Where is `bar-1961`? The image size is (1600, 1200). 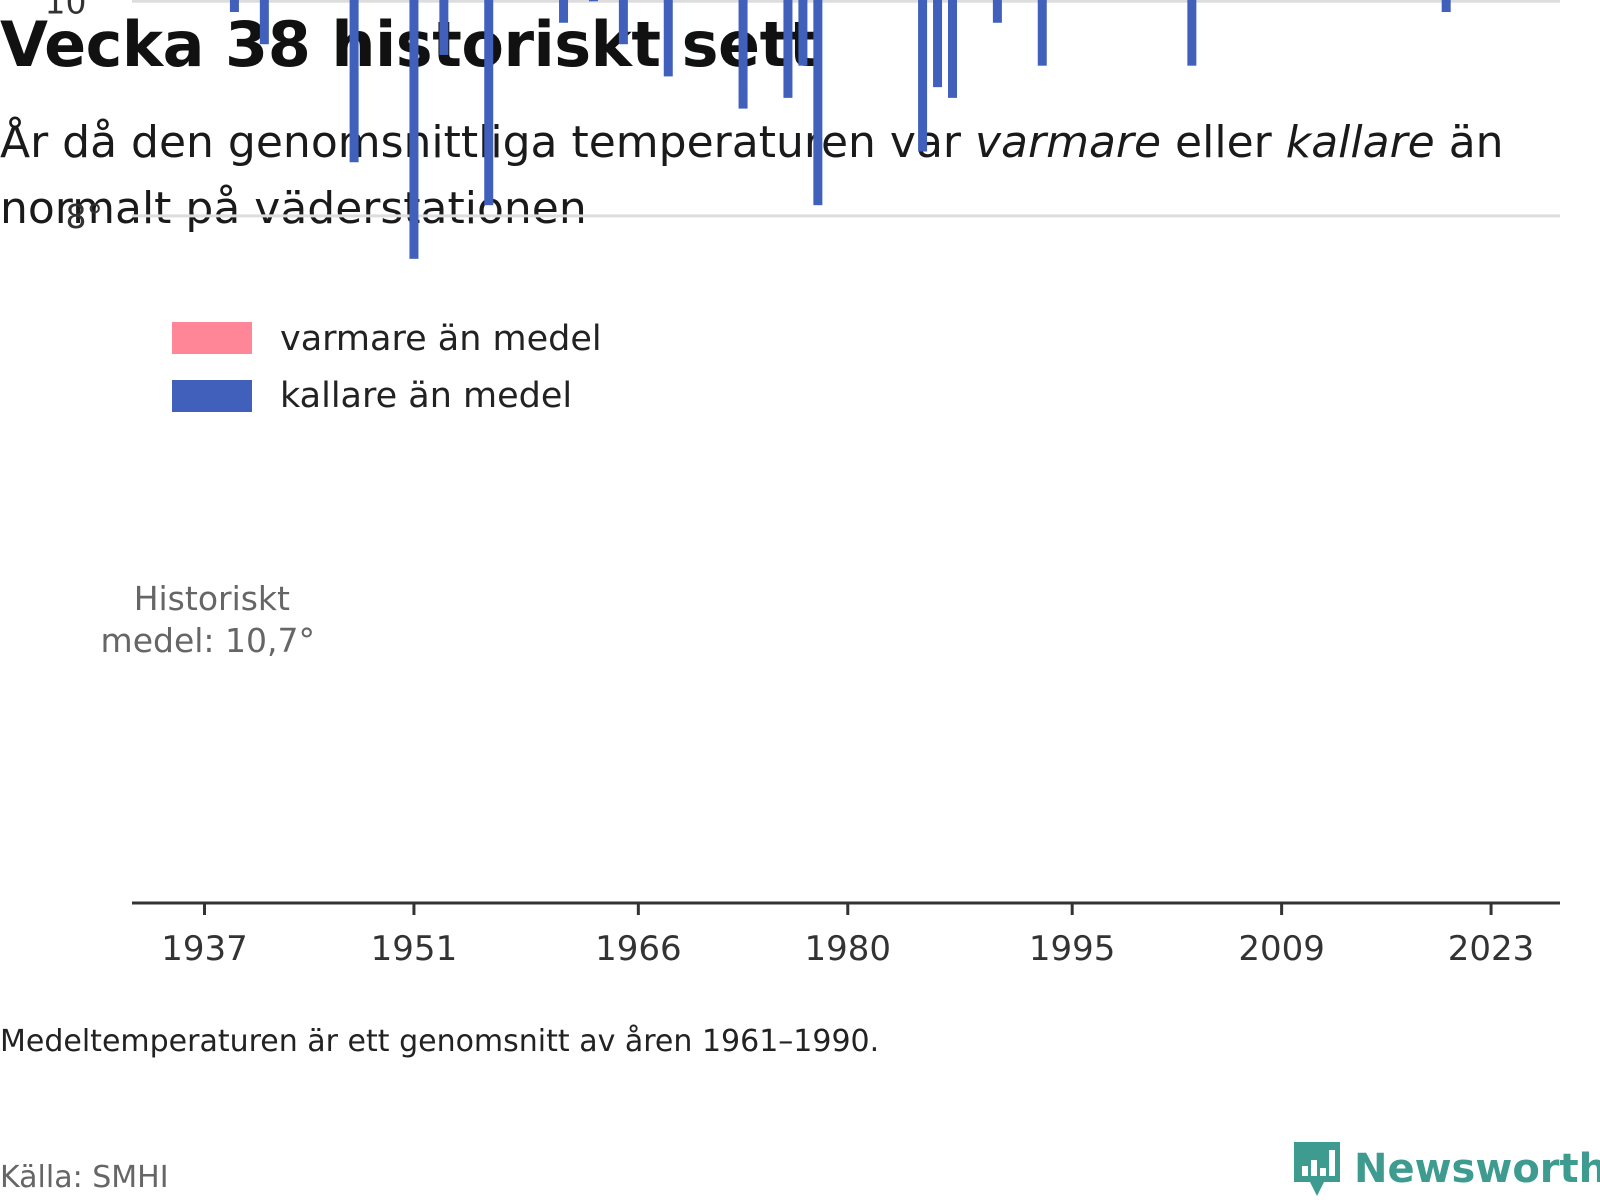 bar-1961 is located at coordinates (564, 11).